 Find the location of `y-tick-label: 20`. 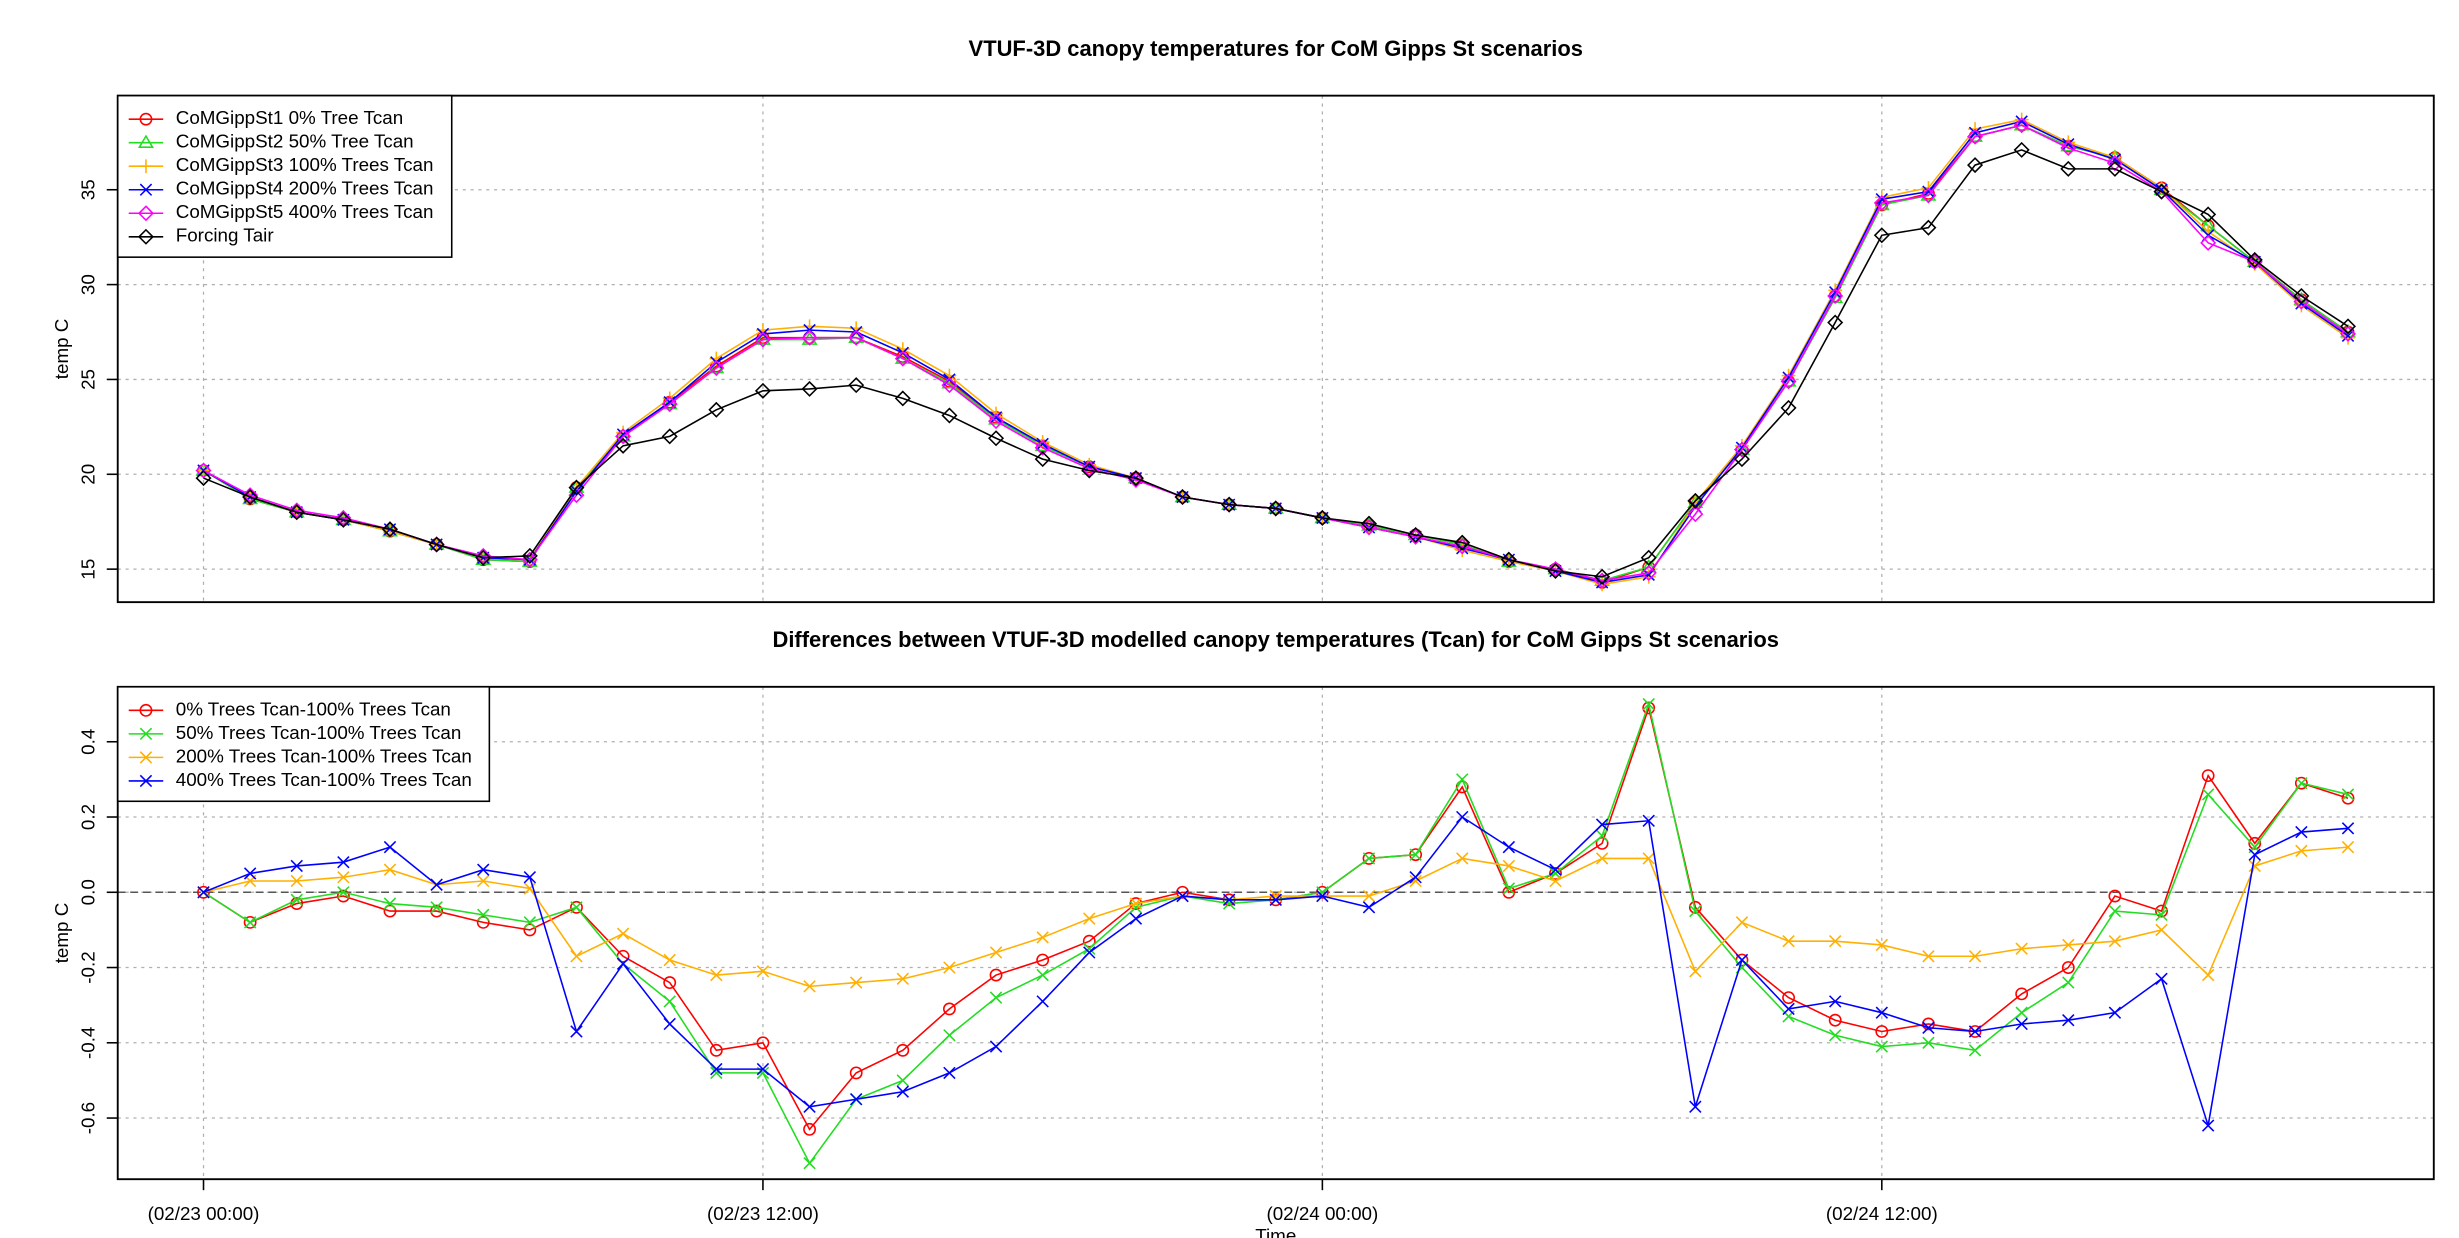

y-tick-label: 20 is located at coordinates (87, 474).